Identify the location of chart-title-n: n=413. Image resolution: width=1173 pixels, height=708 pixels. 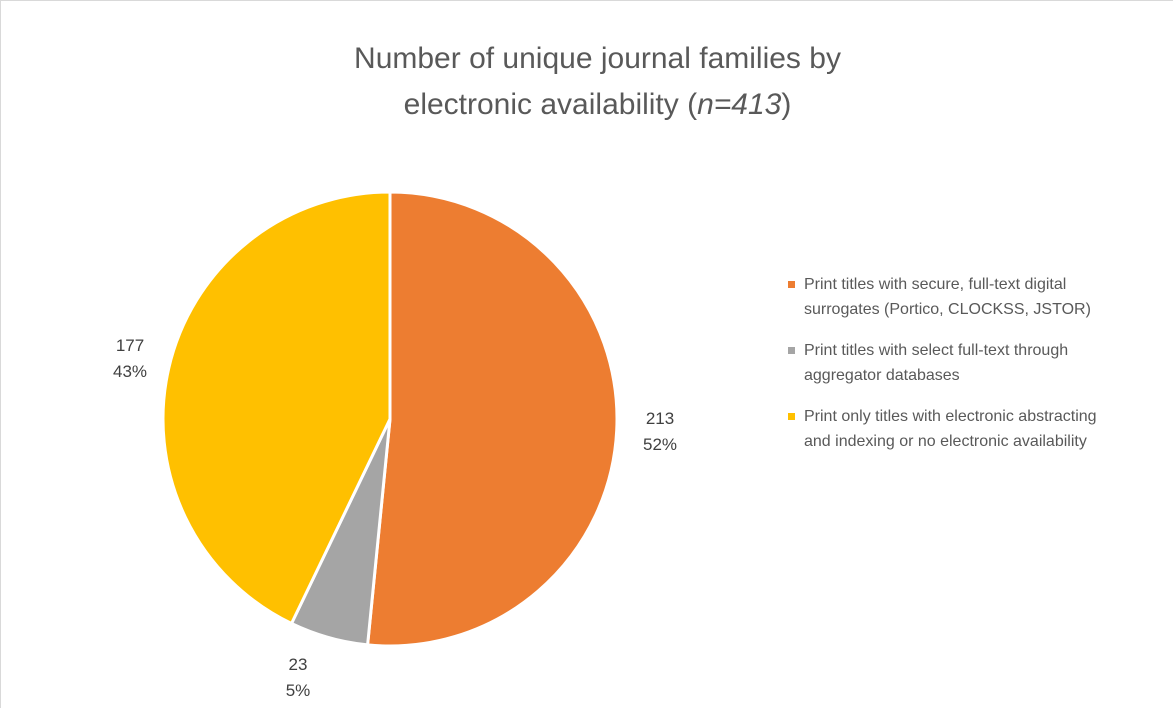
(739, 104).